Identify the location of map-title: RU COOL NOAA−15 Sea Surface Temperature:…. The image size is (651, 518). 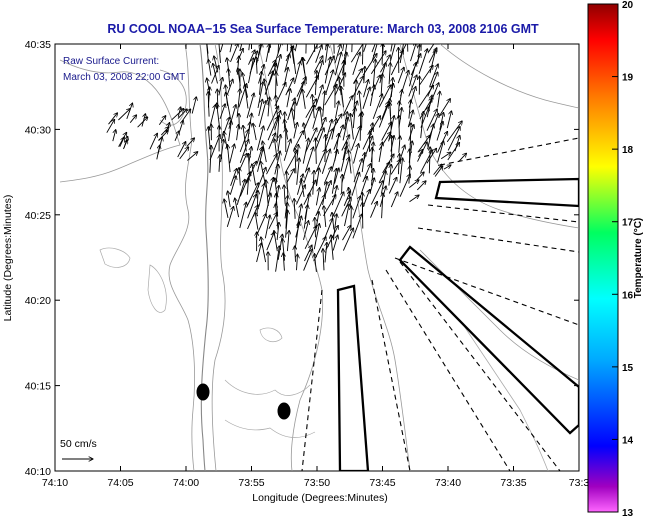
(323, 29).